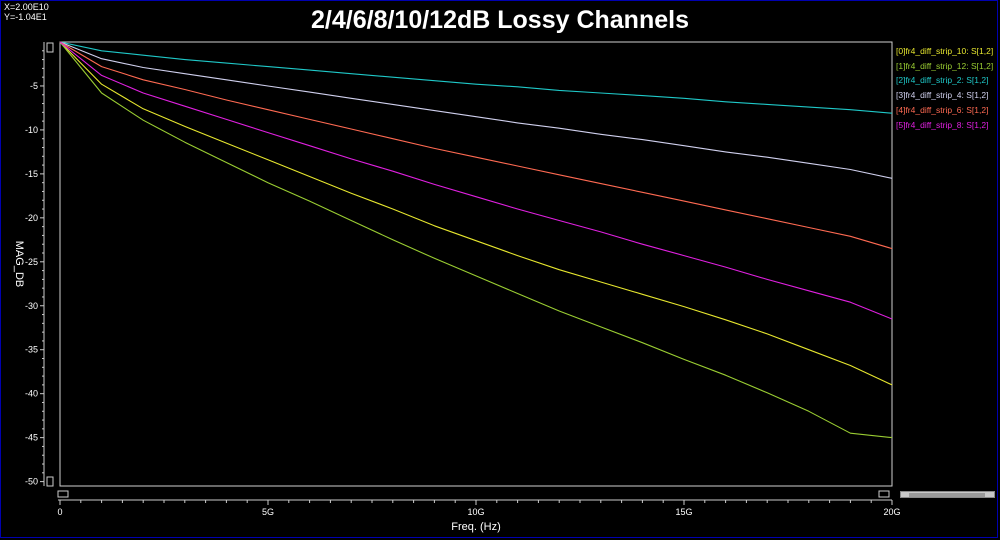 The width and height of the screenshot is (1000, 540). What do you see at coordinates (31, 306) in the screenshot?
I see `y-tick-label: -30` at bounding box center [31, 306].